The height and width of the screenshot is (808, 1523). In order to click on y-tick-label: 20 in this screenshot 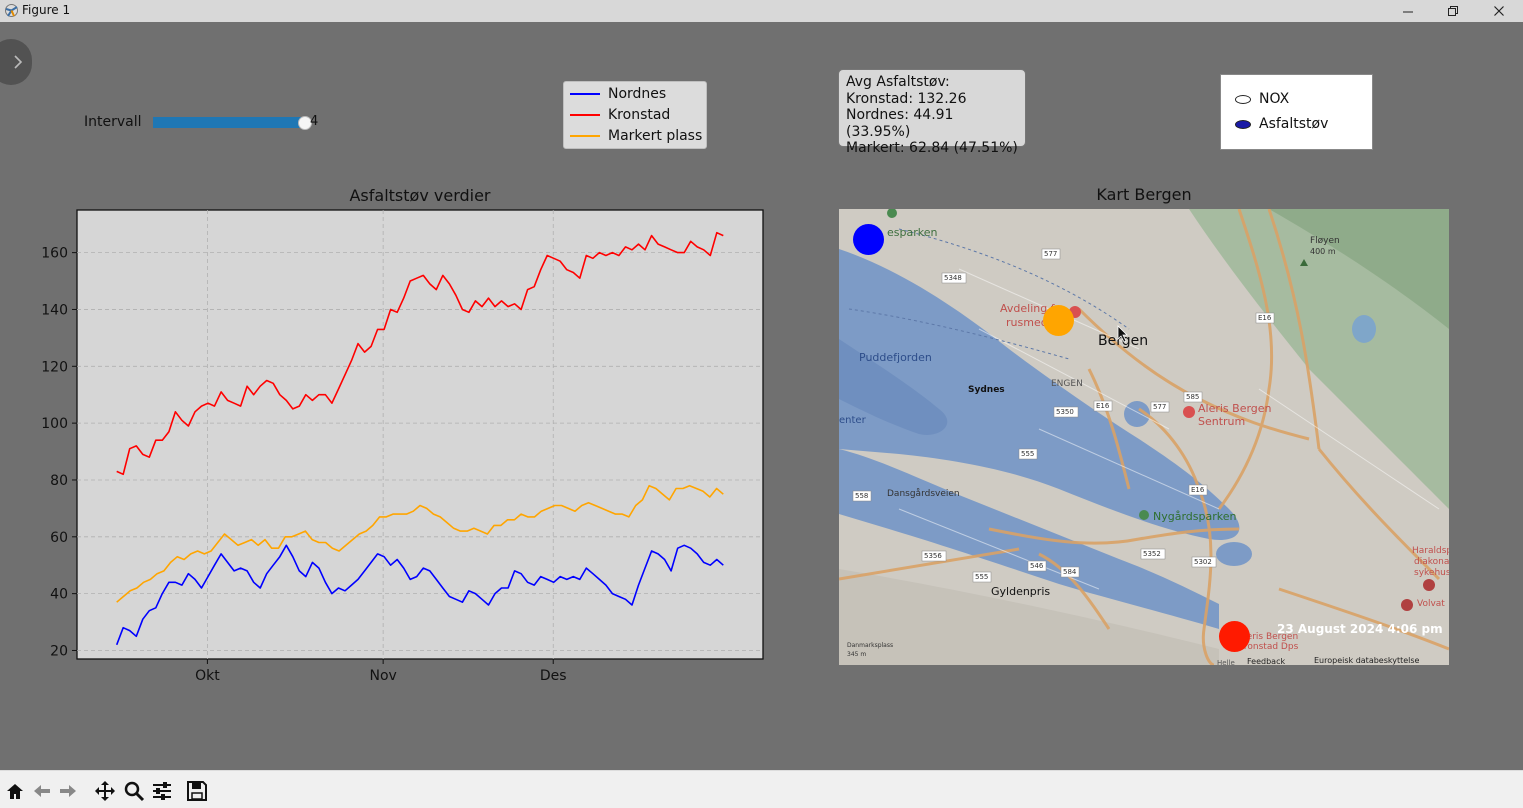, I will do `click(59, 651)`.